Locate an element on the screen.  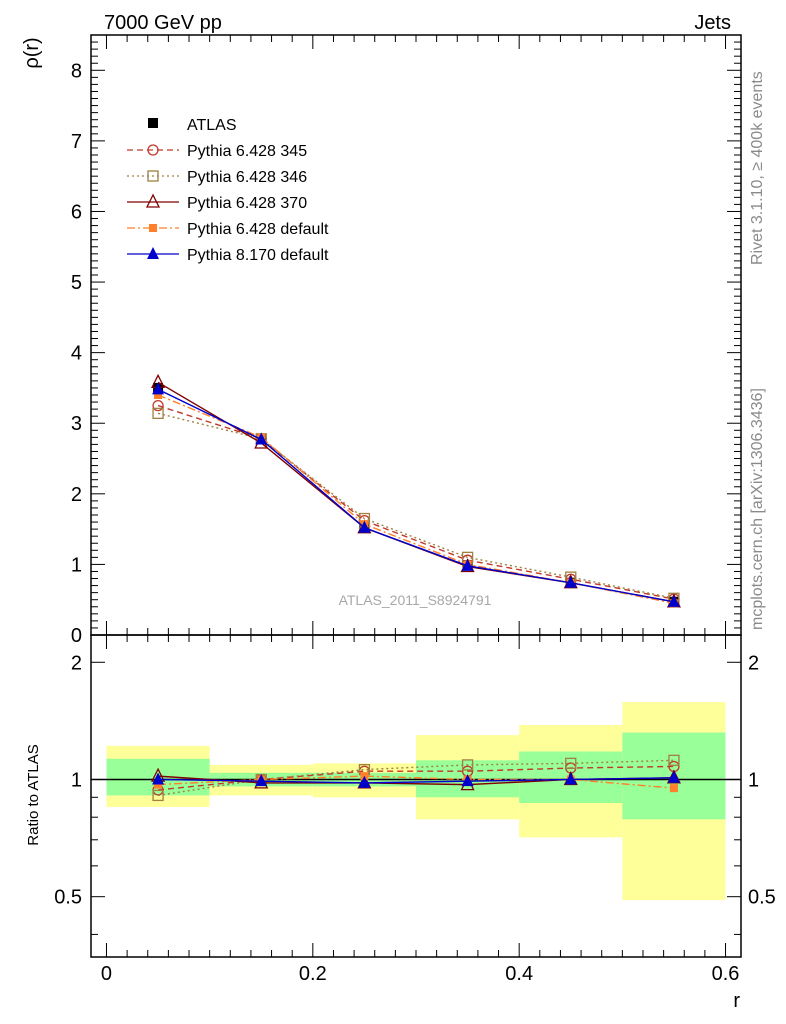
y-tick-label: 0 is located at coordinates (76, 636).